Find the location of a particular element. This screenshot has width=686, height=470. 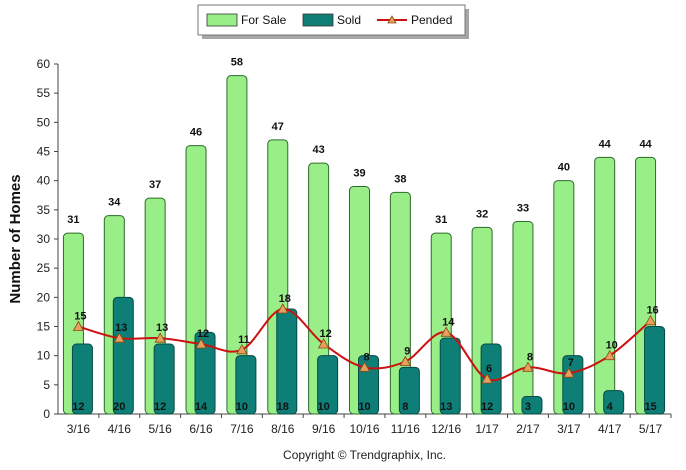

pended-value-label: 15 is located at coordinates (80, 317).